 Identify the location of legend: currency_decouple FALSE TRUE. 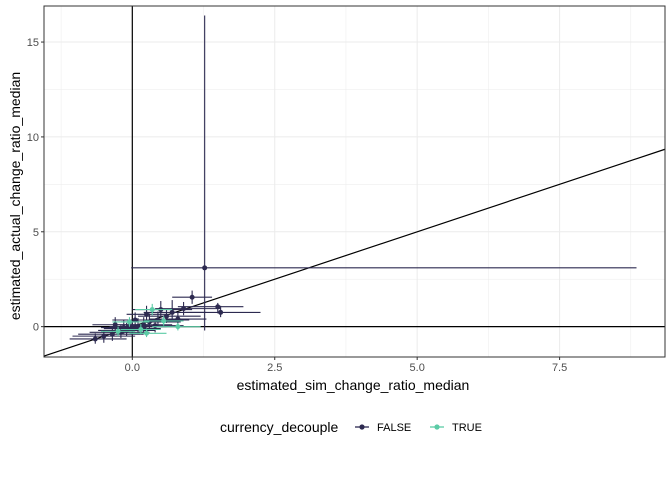
(351, 427).